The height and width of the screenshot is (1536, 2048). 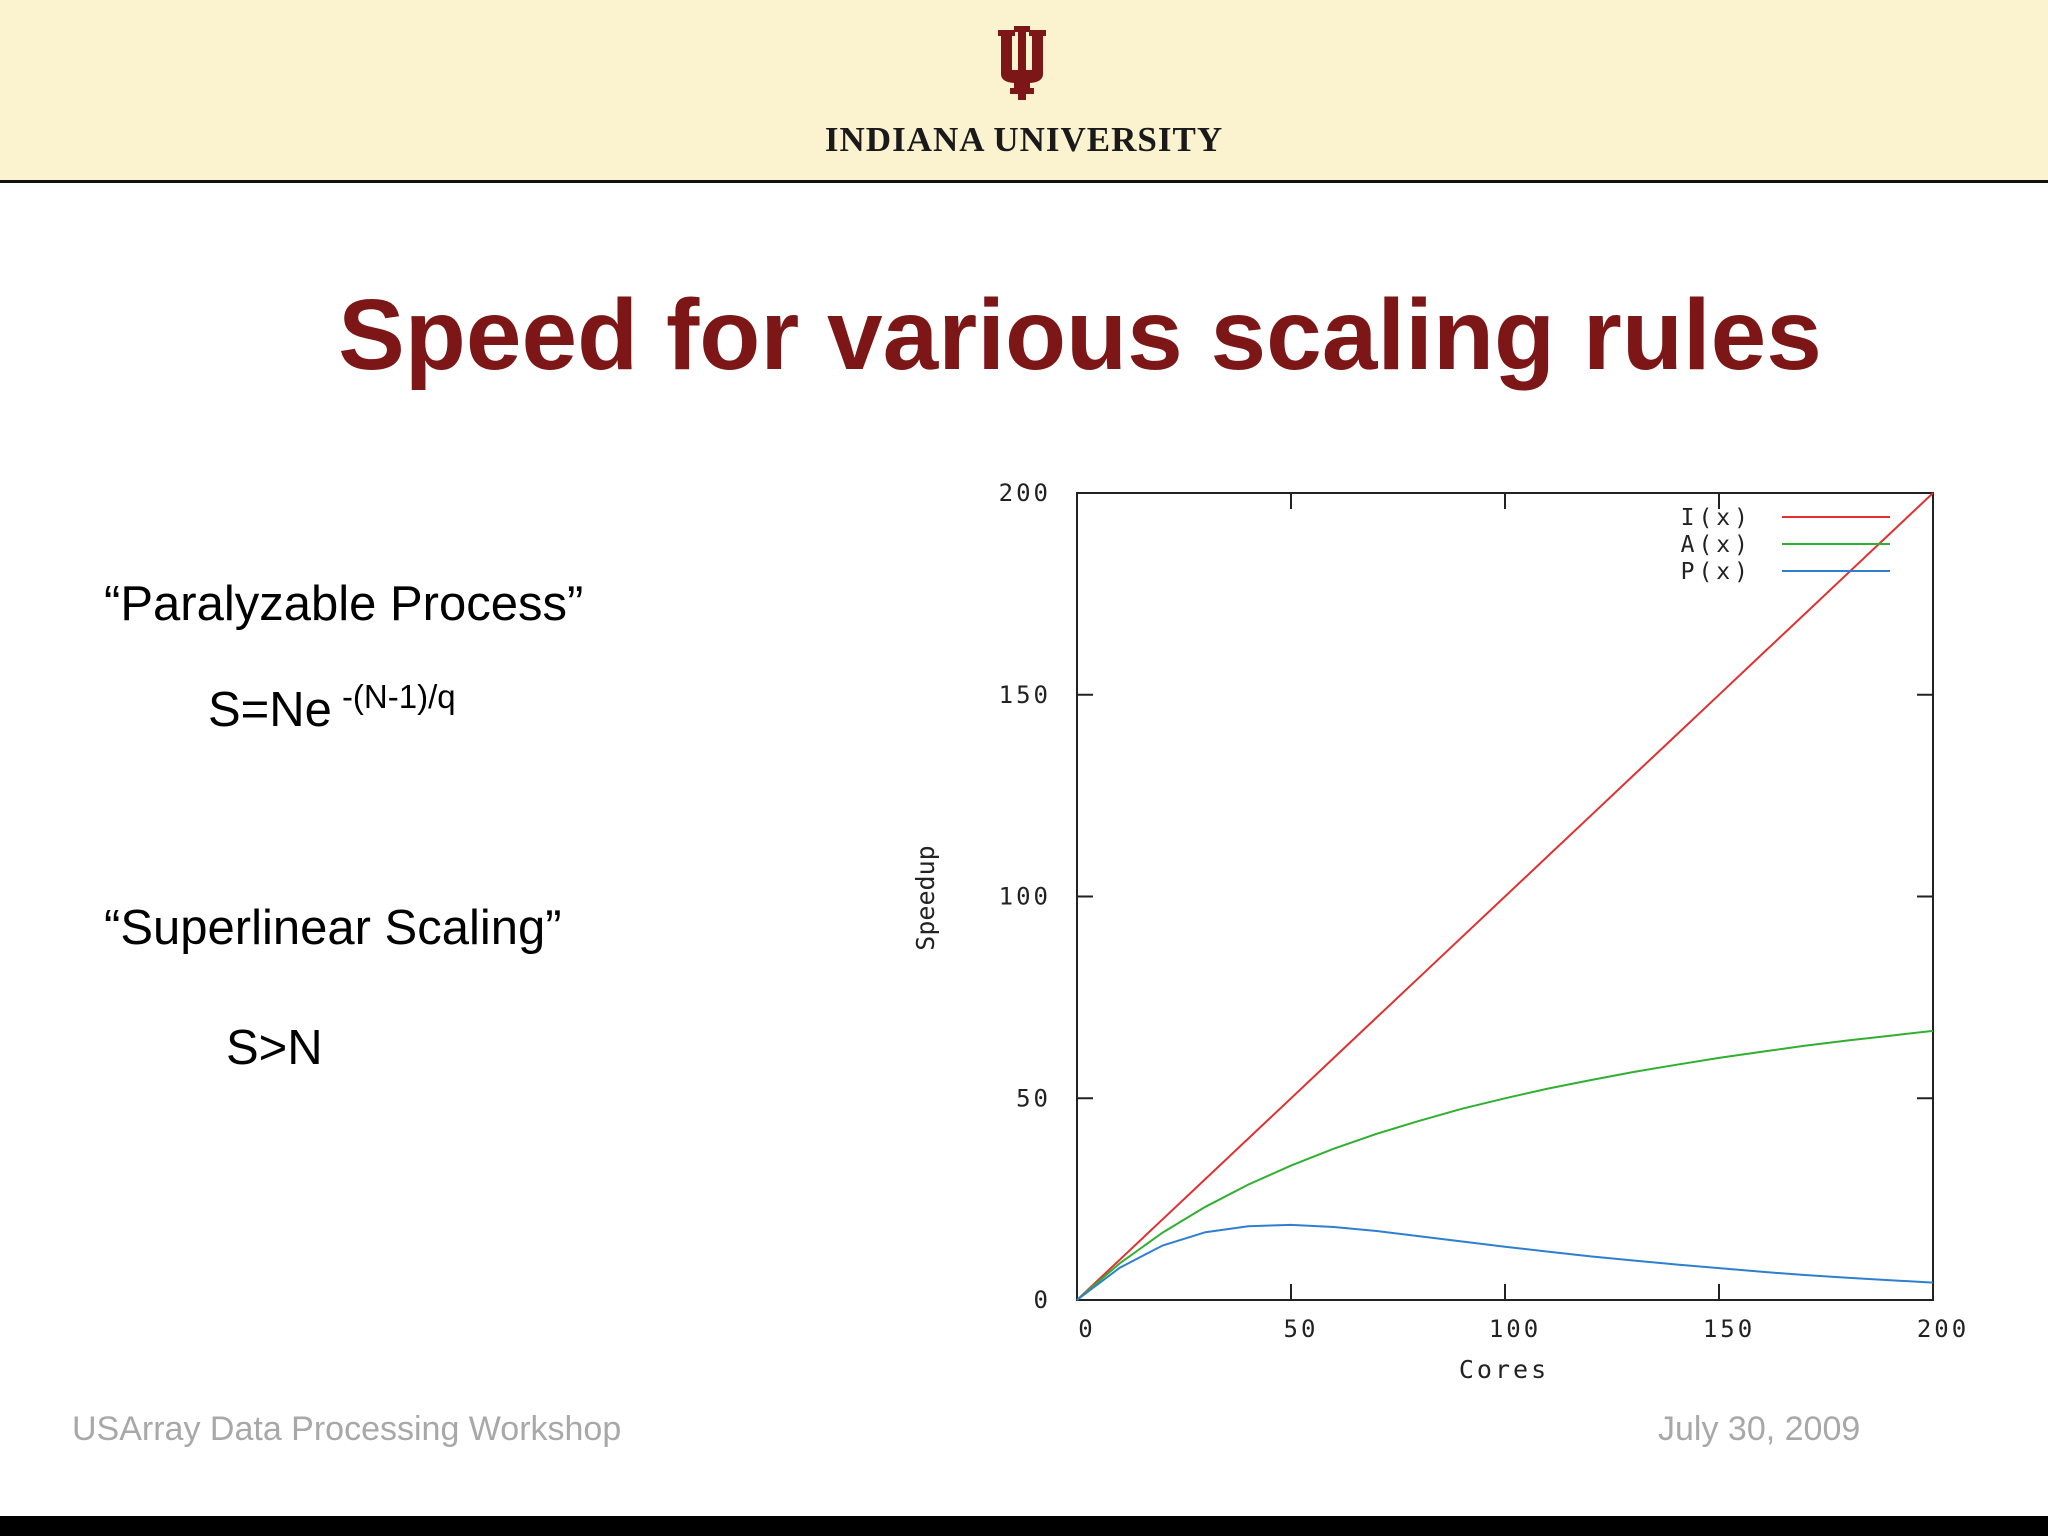 I want to click on iu-trident-icon, so click(x=1022, y=63).